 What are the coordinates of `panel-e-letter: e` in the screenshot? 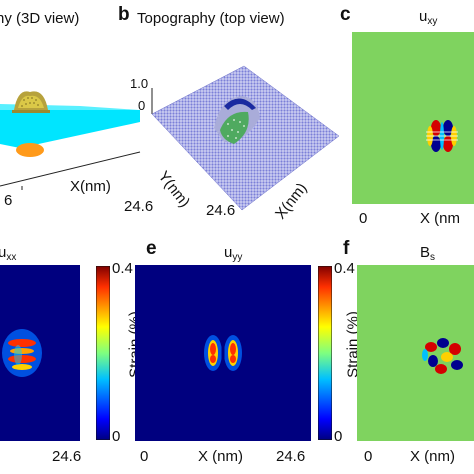 It's located at (151, 248).